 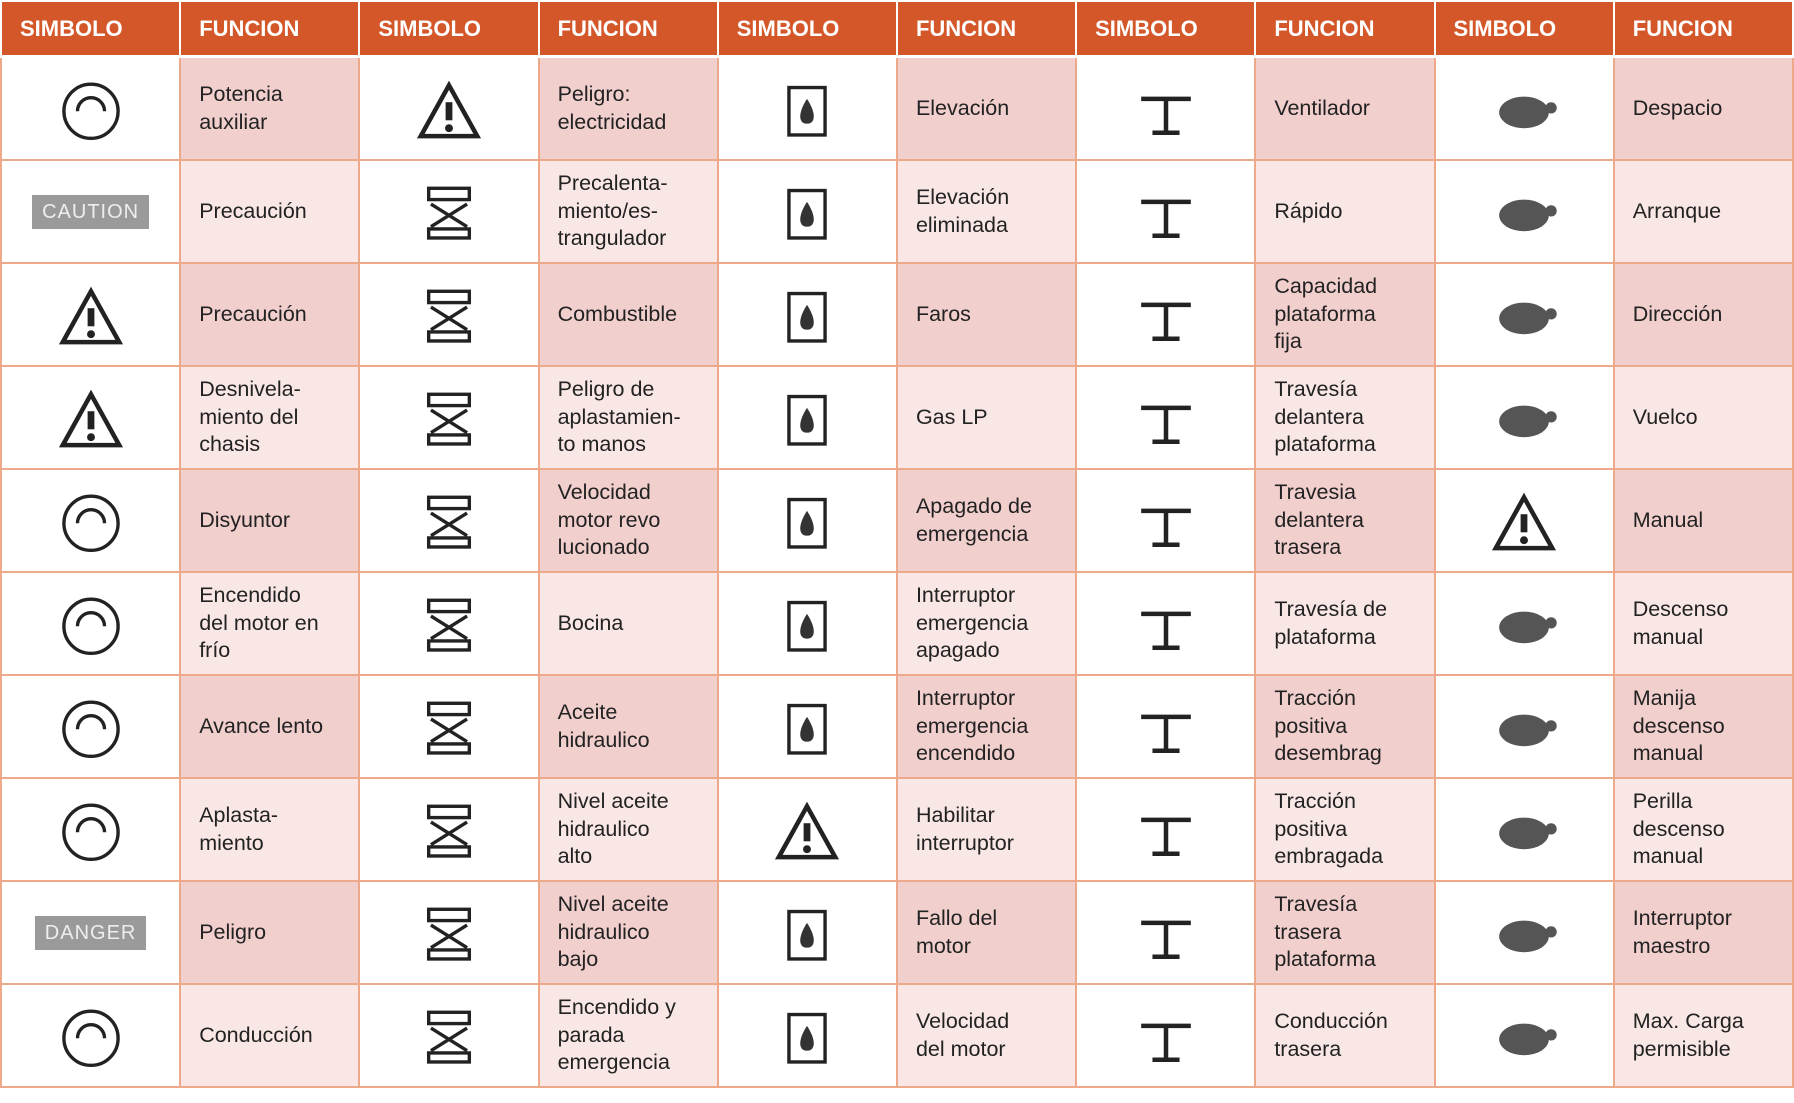 I want to click on function-cell: Elevación, so click(x=986, y=108).